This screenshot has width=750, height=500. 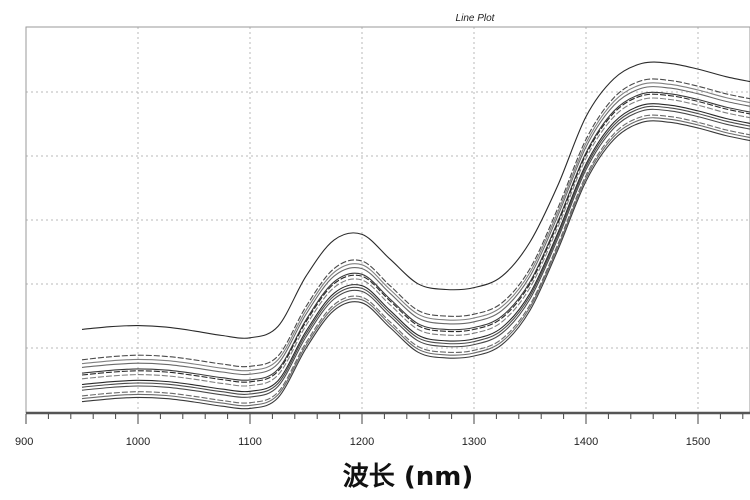 What do you see at coordinates (379, 431) in the screenshot?
I see `x-axis-ticks: 900 1000 1100 1200 1300 1400 1500` at bounding box center [379, 431].